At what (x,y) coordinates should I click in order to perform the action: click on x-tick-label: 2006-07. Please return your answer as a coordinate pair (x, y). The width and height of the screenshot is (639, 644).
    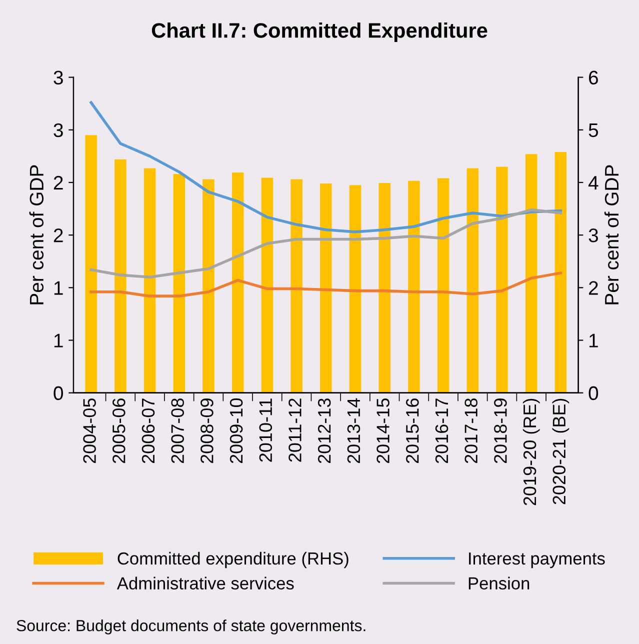
    Looking at the image, I should click on (148, 431).